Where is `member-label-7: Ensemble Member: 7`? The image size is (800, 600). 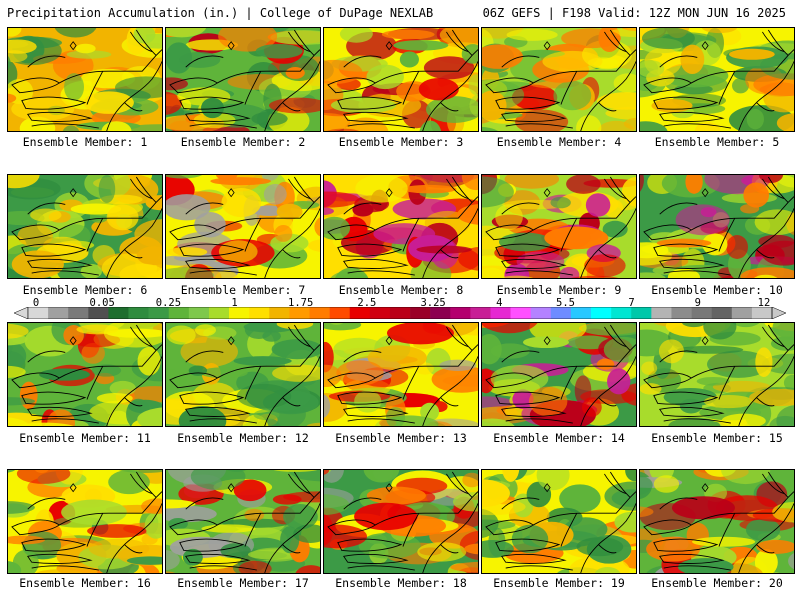 member-label-7: Ensemble Member: 7 is located at coordinates (243, 290).